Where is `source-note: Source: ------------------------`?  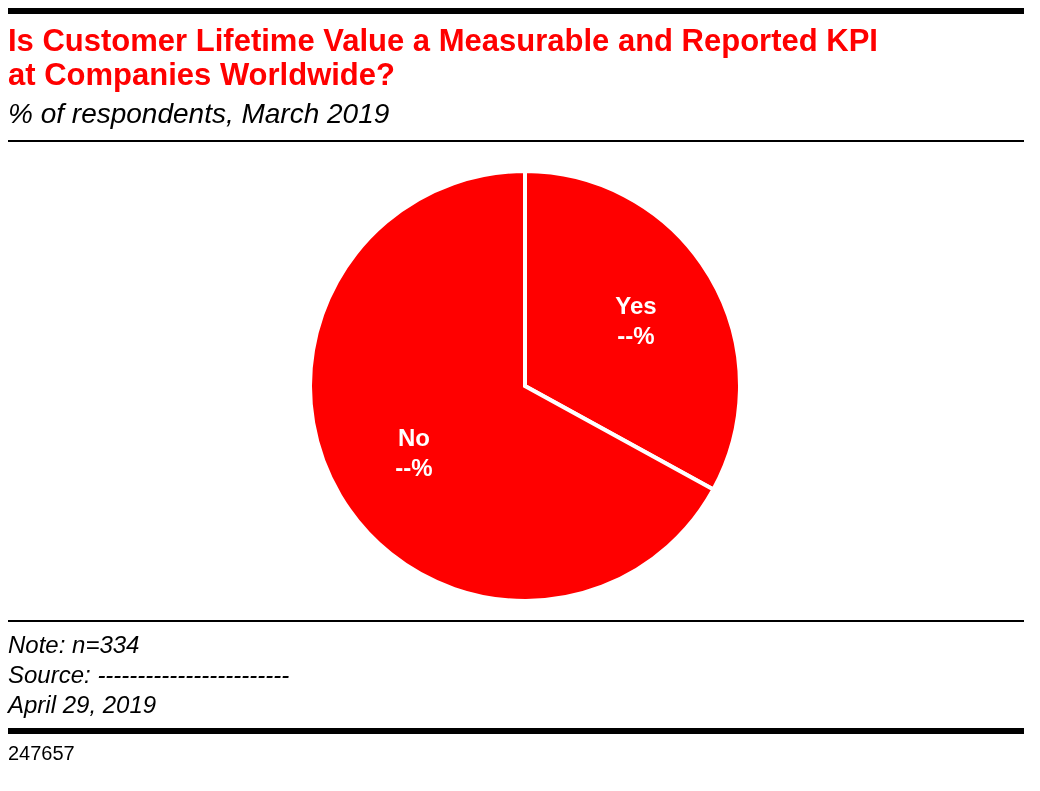
source-note: Source: ------------------------ is located at coordinates (149, 675).